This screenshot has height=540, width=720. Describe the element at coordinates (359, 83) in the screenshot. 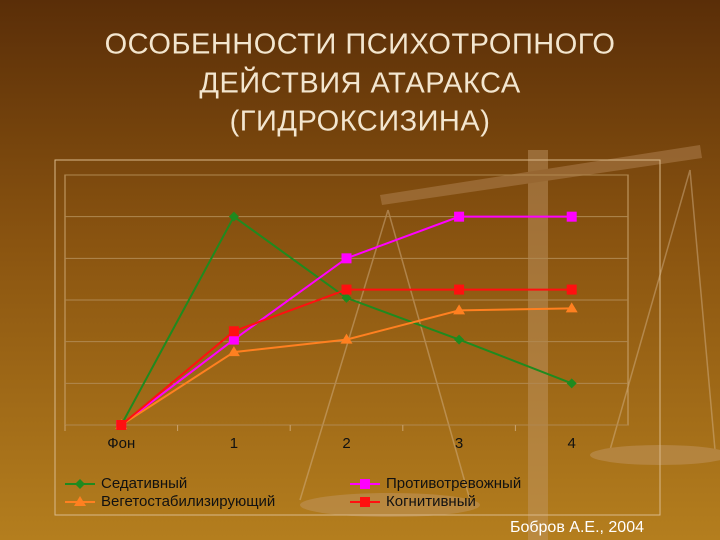

I see `title-line: ДЕЙСТВИЯ АТАРАКСА` at that location.